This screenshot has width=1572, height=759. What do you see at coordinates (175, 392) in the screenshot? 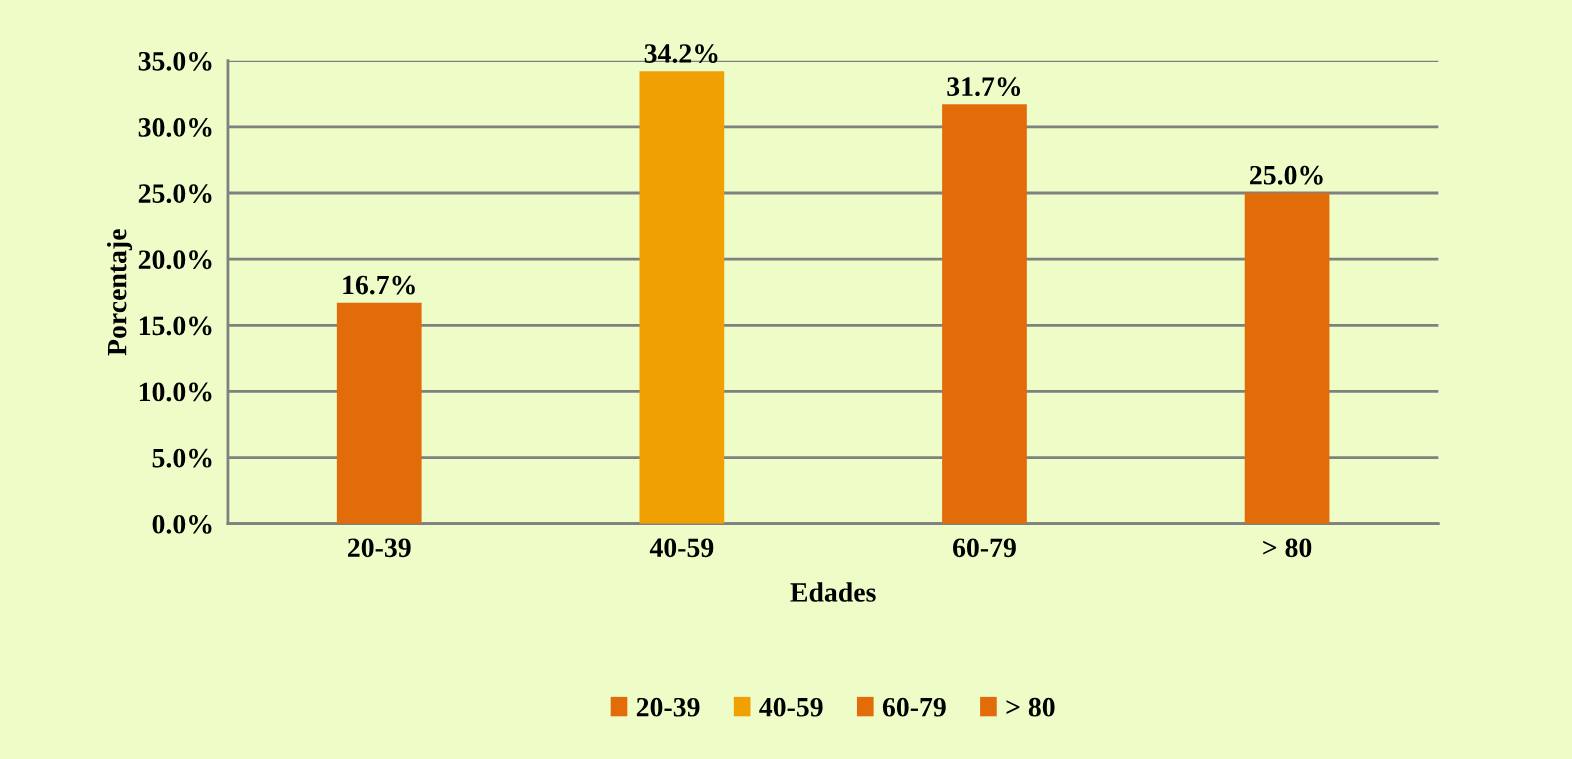
I see `y-tick-label: 10.0%` at bounding box center [175, 392].